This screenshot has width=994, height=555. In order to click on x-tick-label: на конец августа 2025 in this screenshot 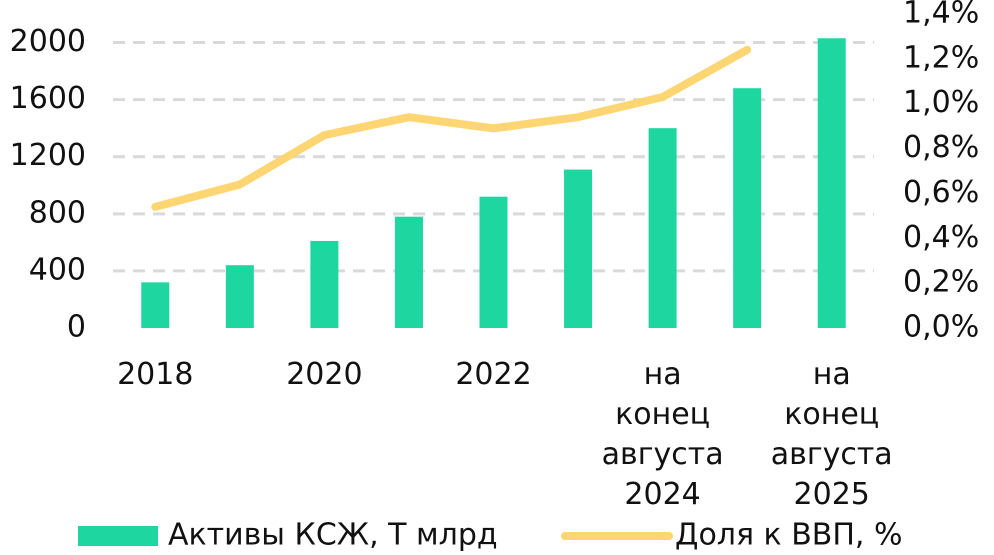, I will do `click(832, 434)`.